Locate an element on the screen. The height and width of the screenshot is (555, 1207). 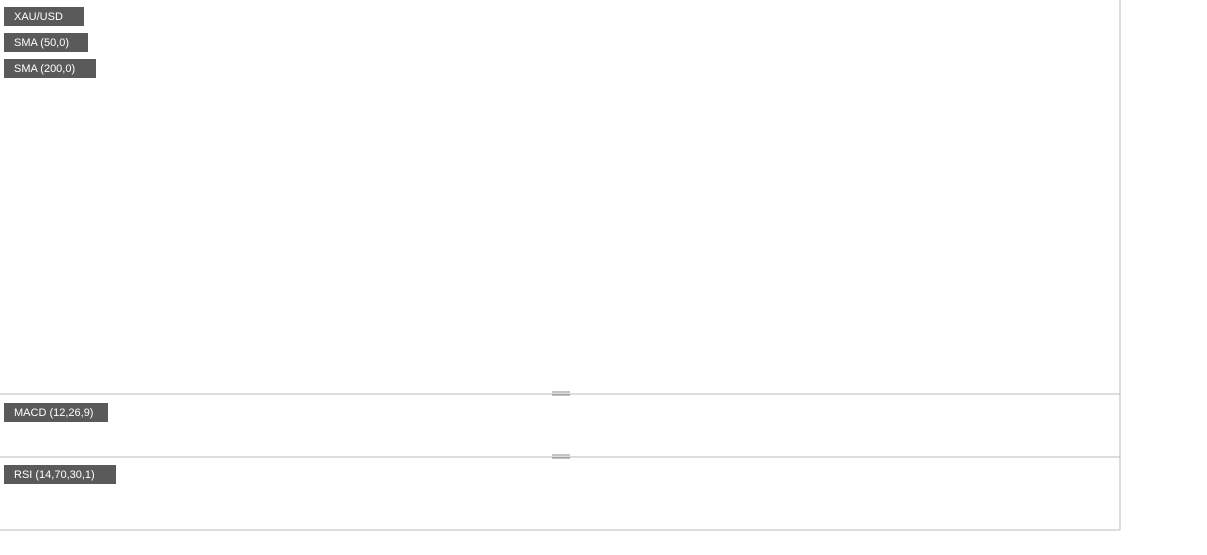
symbol-title: XAU/USD is located at coordinates (38, 17).